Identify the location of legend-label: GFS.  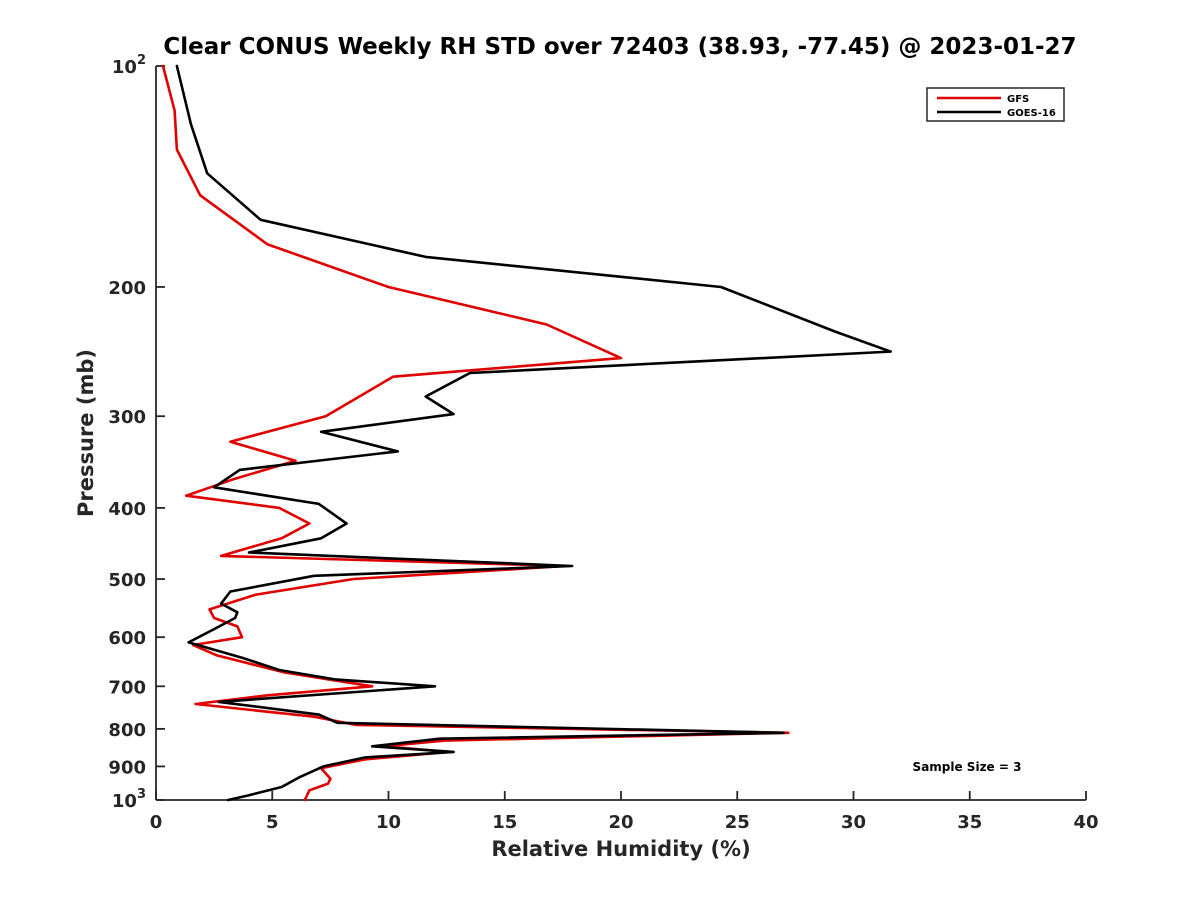
(1018, 99).